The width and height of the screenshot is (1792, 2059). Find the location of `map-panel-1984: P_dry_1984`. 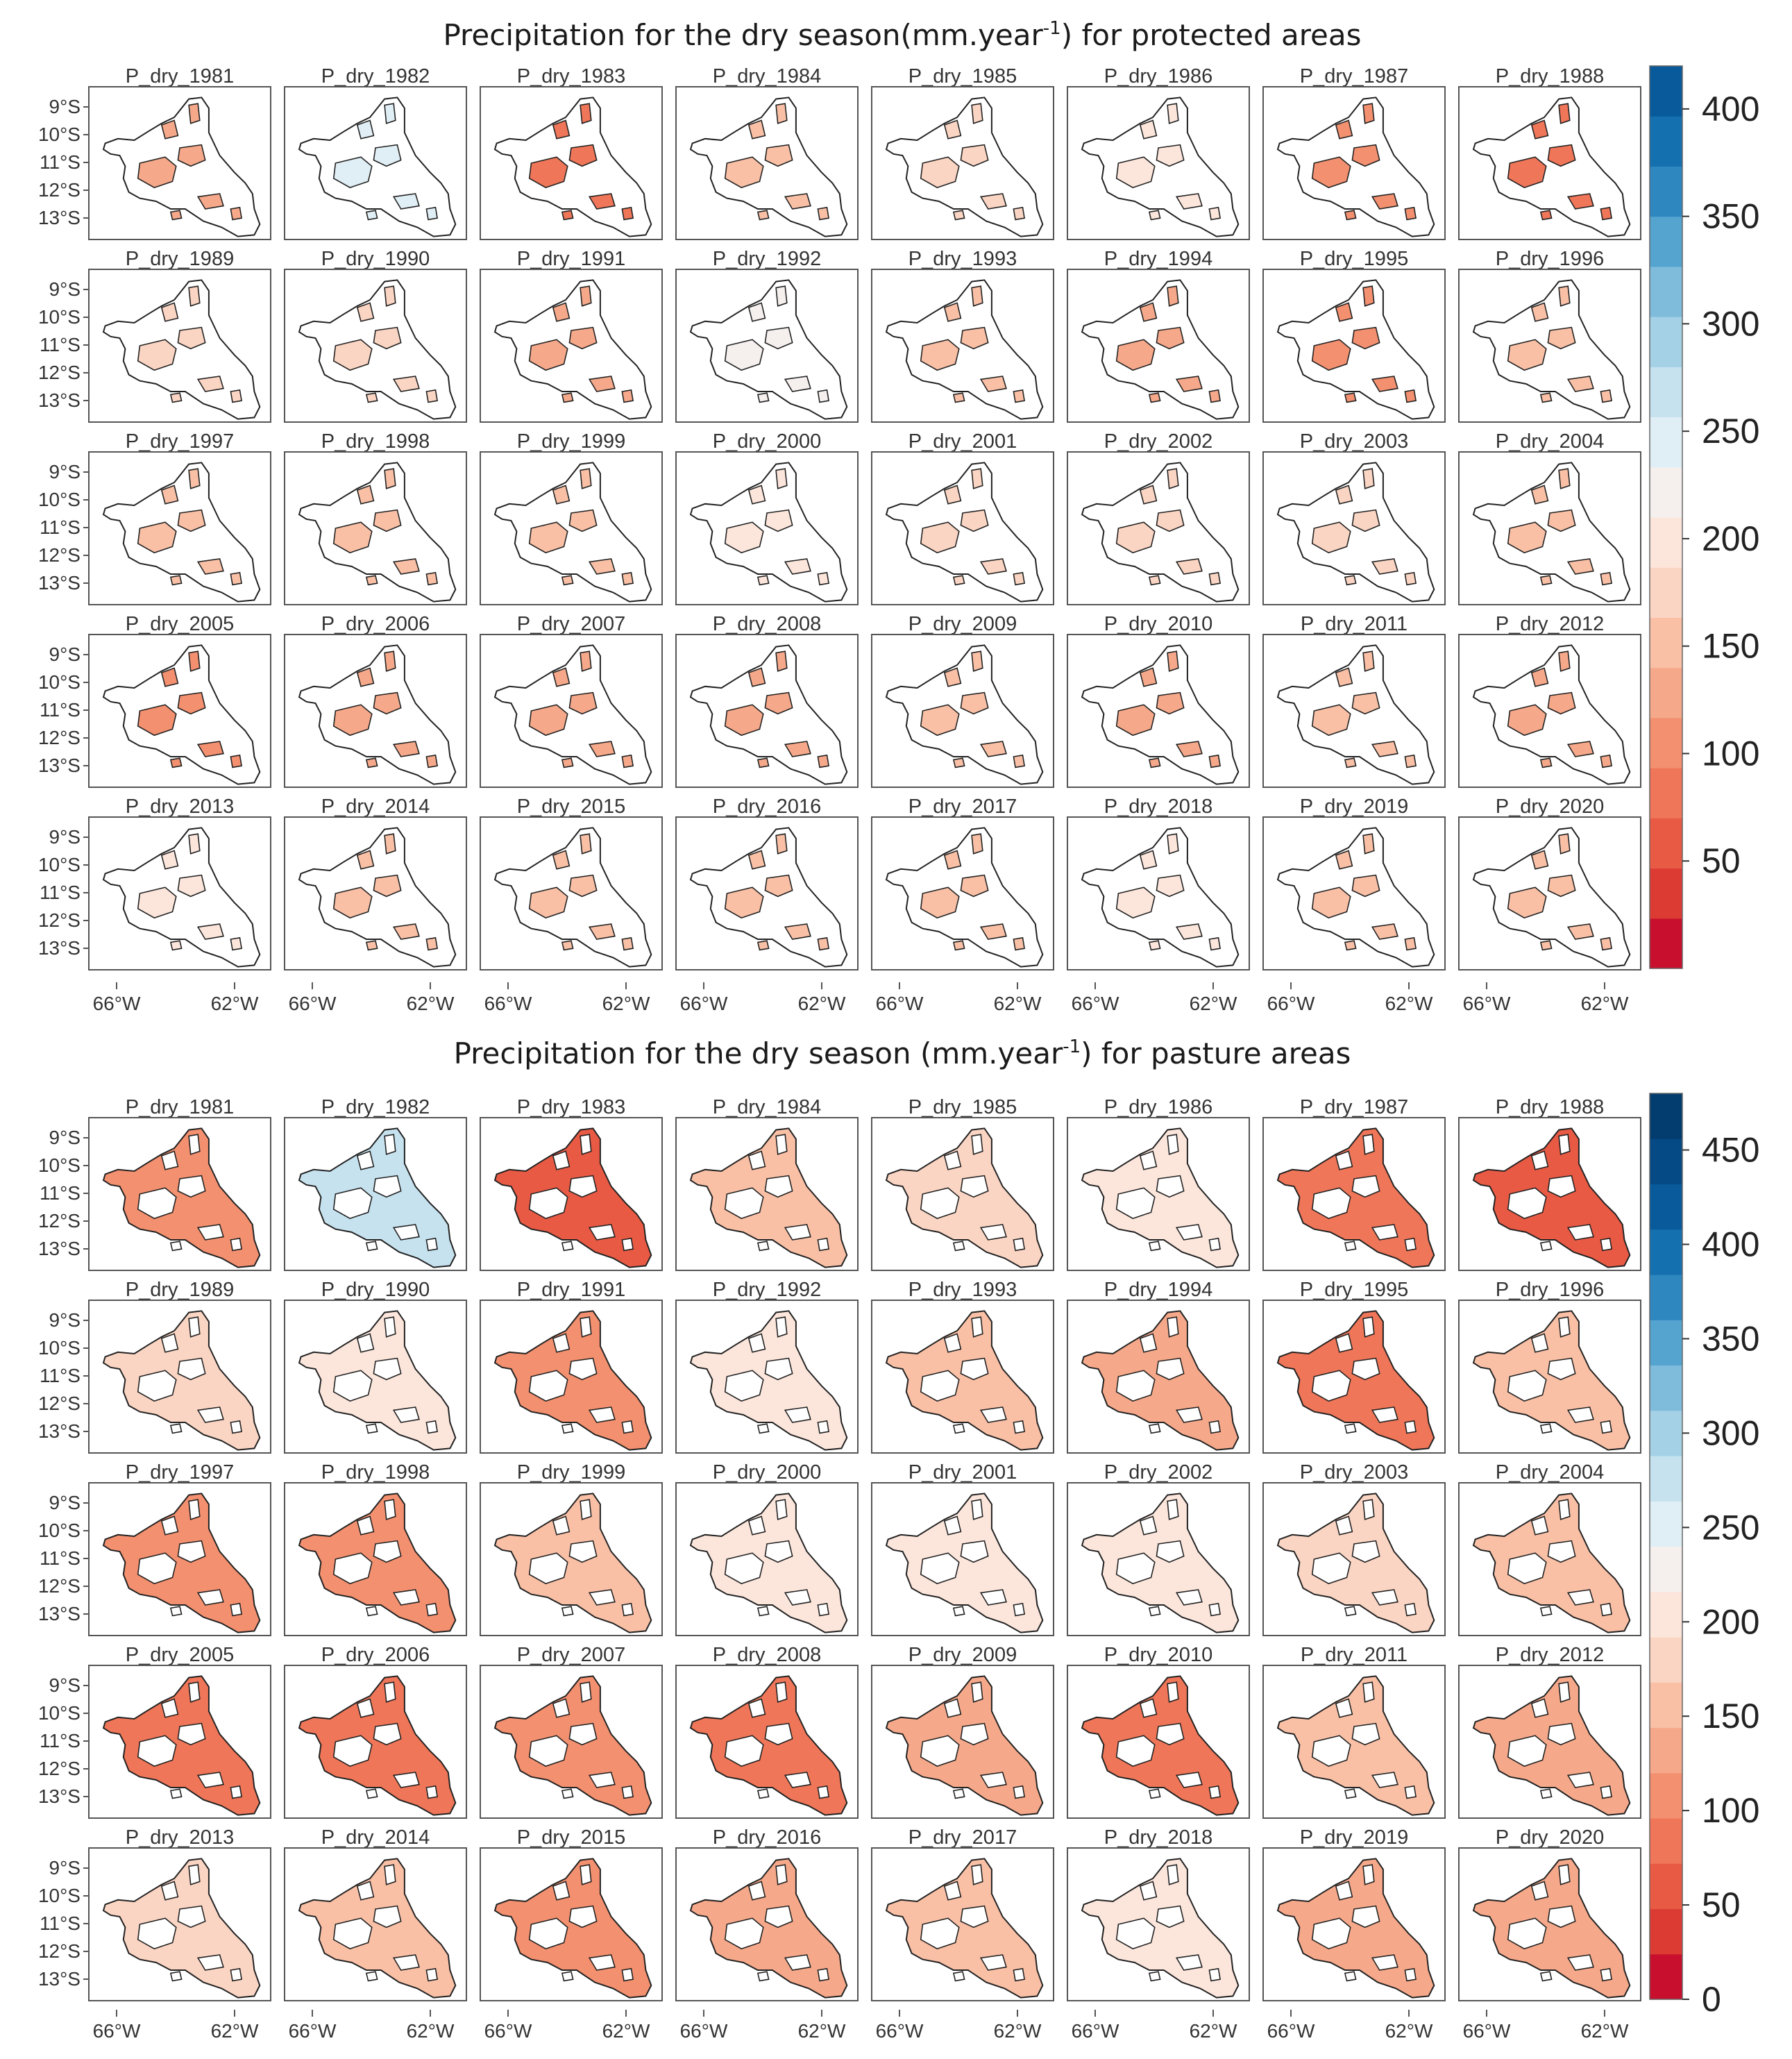

map-panel-1984: P_dry_1984 is located at coordinates (767, 1183).